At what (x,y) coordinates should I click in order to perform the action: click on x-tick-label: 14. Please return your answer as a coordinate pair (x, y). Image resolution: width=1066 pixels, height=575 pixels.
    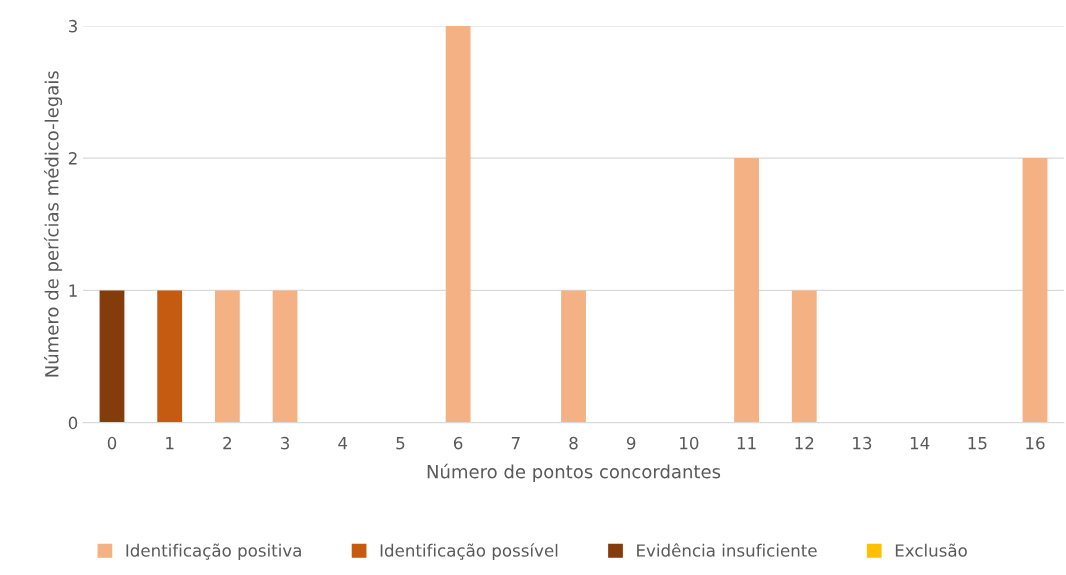
    Looking at the image, I should click on (920, 443).